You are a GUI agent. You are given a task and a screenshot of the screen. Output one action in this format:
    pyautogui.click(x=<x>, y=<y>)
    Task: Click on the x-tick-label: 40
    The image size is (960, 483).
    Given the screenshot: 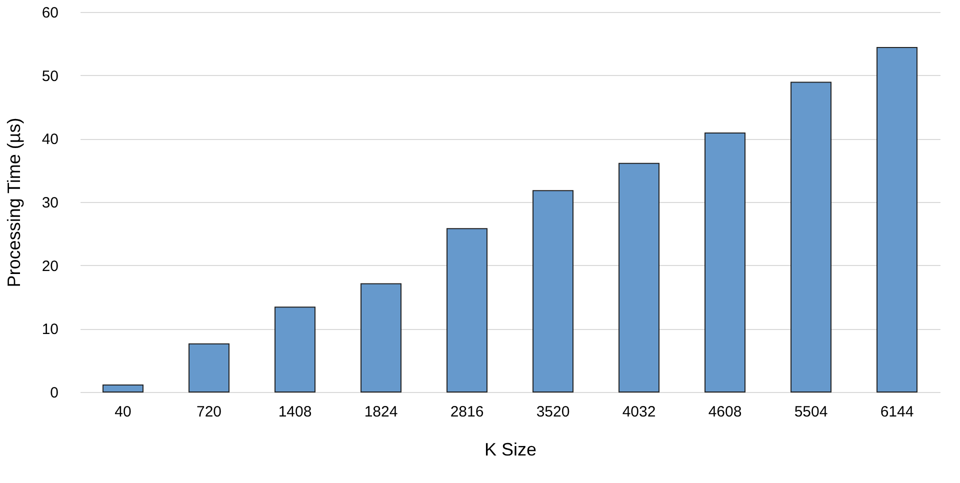 What is the action you would take?
    pyautogui.click(x=123, y=412)
    